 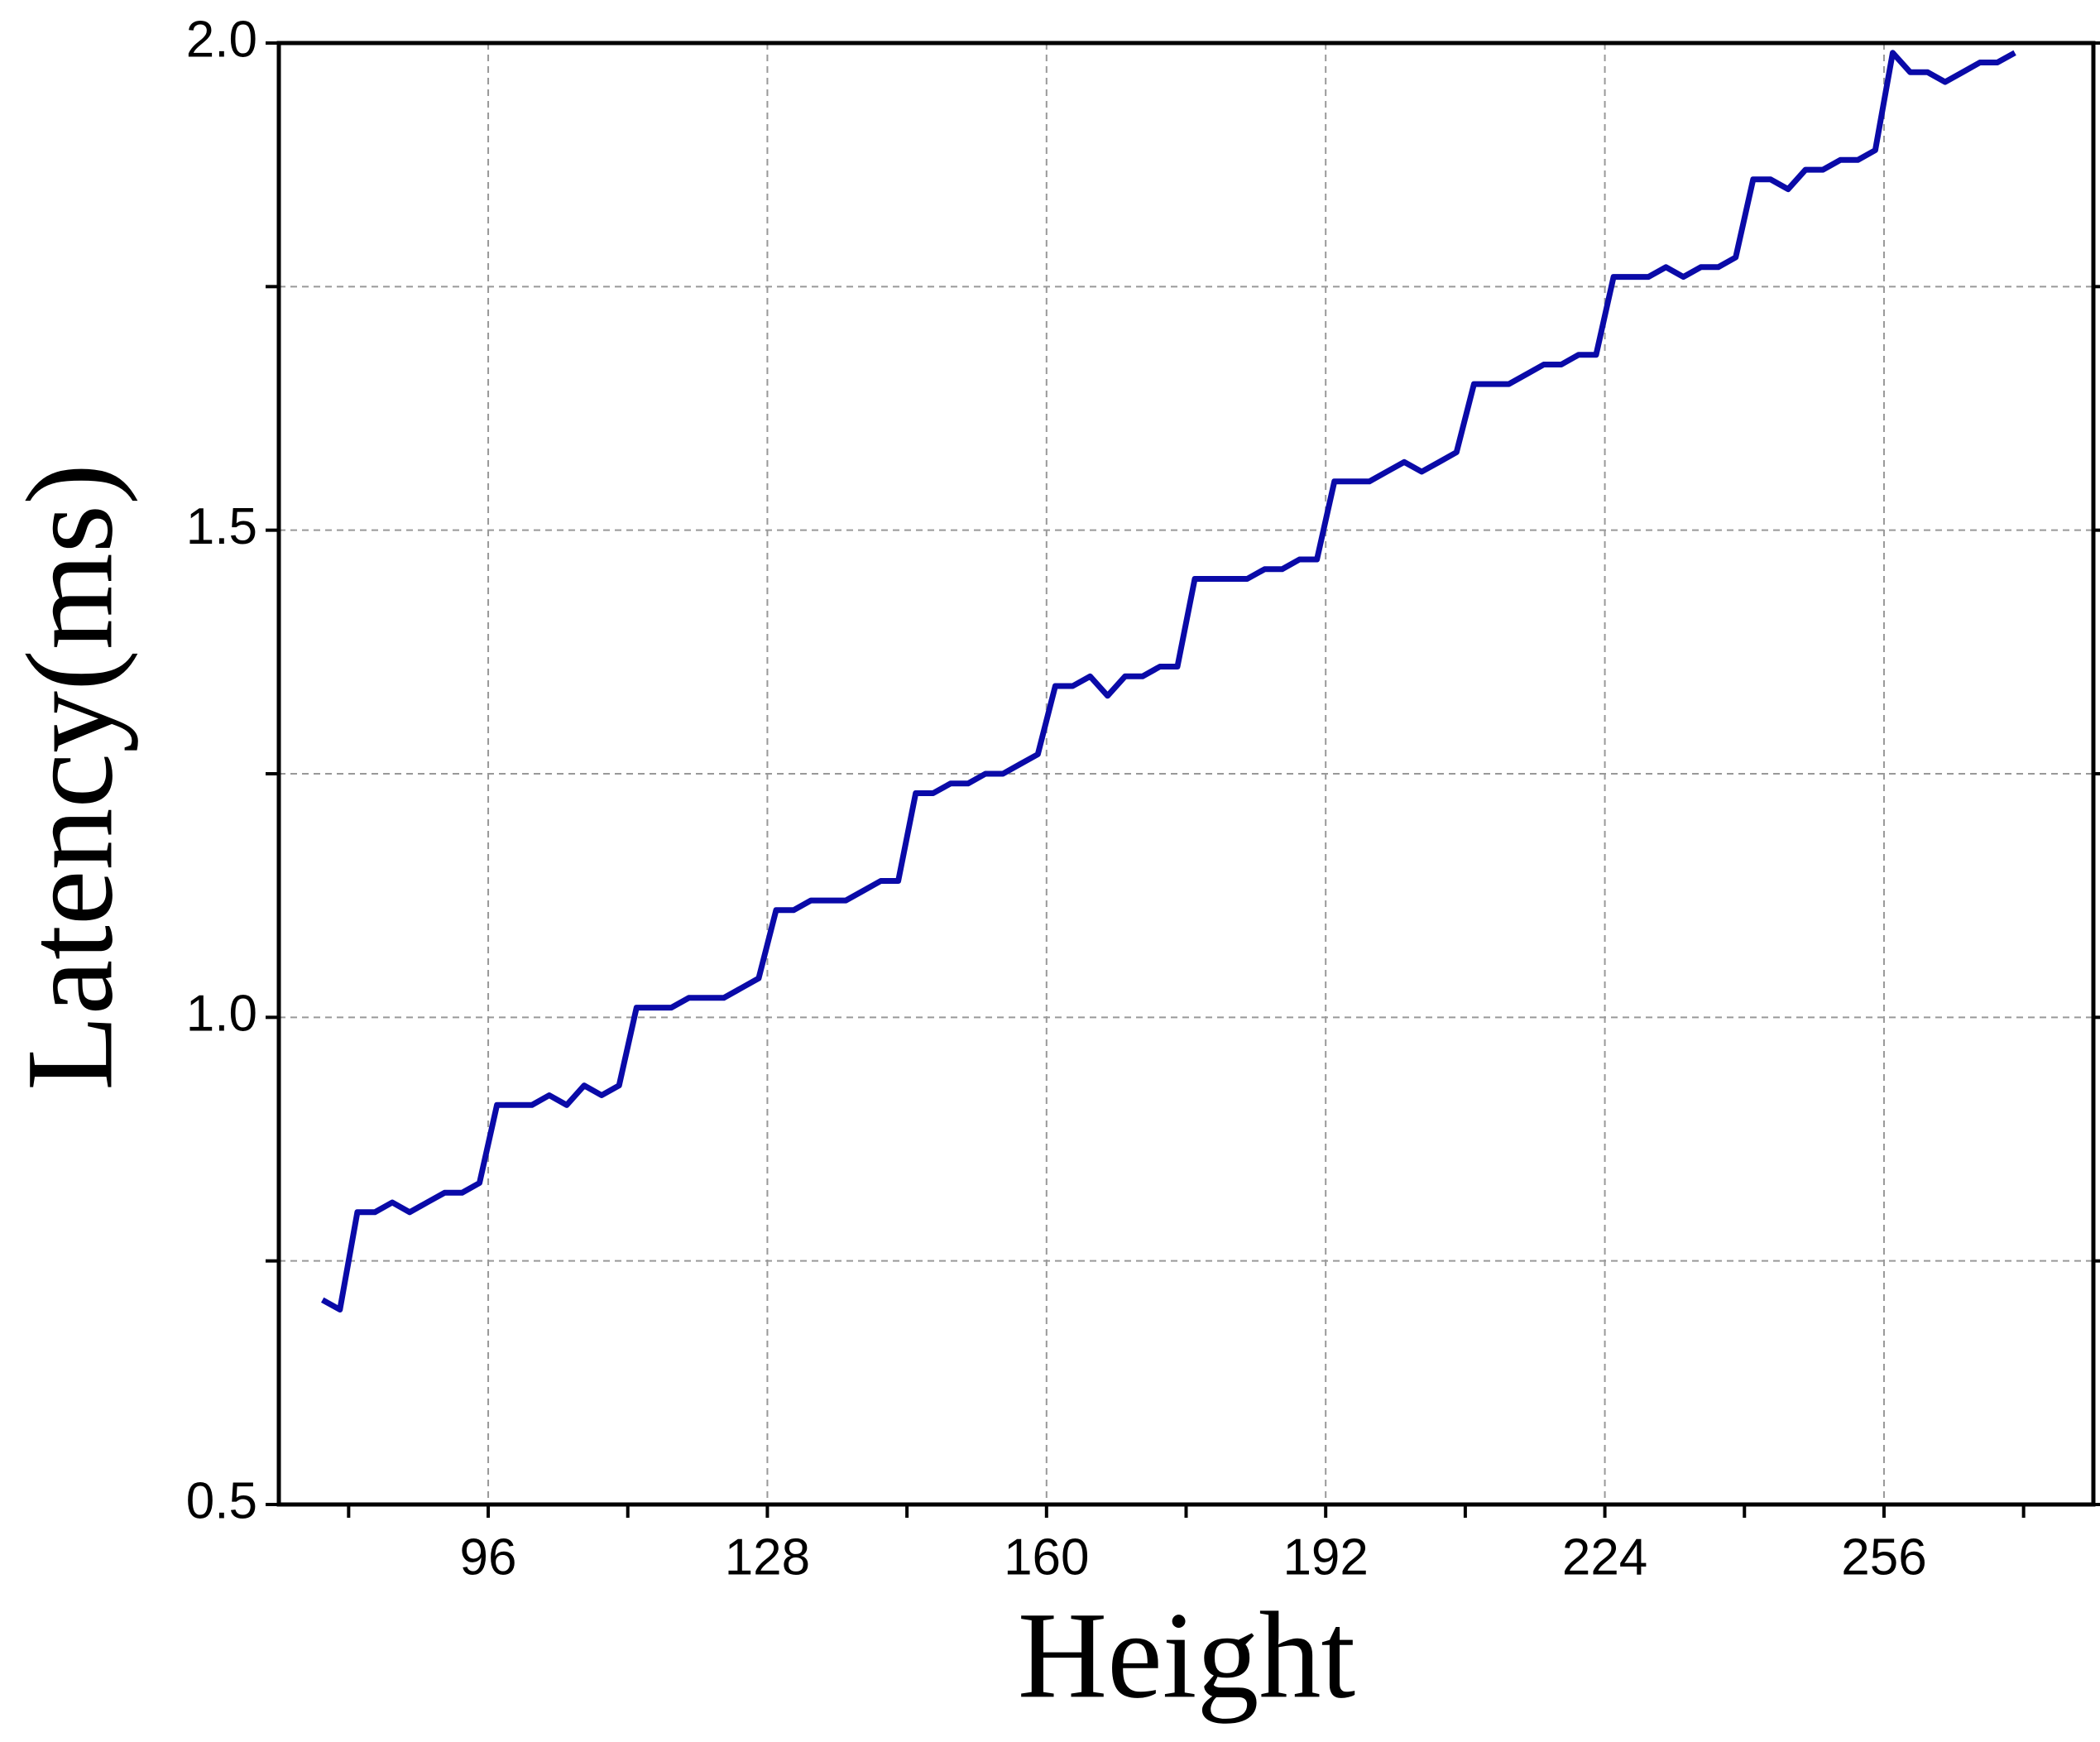 I want to click on x-tick-label: 160, so click(x=1046, y=1557).